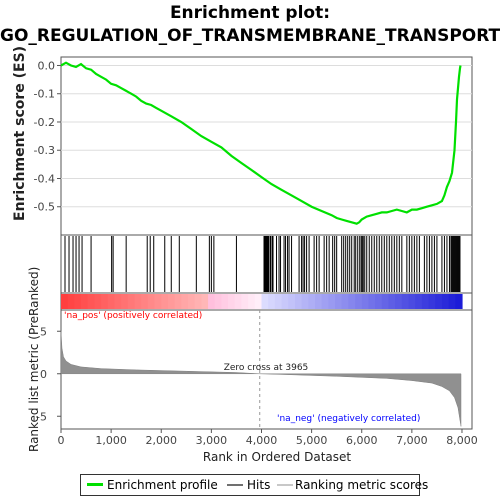 This screenshot has height=500, width=500. I want to click on x-tick-label: 7,000, so click(412, 440).